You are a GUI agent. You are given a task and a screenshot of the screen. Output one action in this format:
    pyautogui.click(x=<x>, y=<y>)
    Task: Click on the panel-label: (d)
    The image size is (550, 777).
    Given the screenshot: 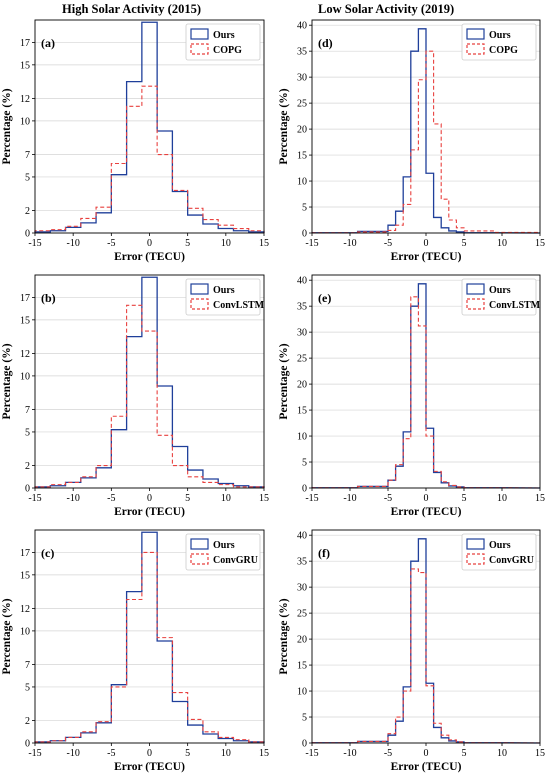 What is the action you would take?
    pyautogui.click(x=325, y=43)
    